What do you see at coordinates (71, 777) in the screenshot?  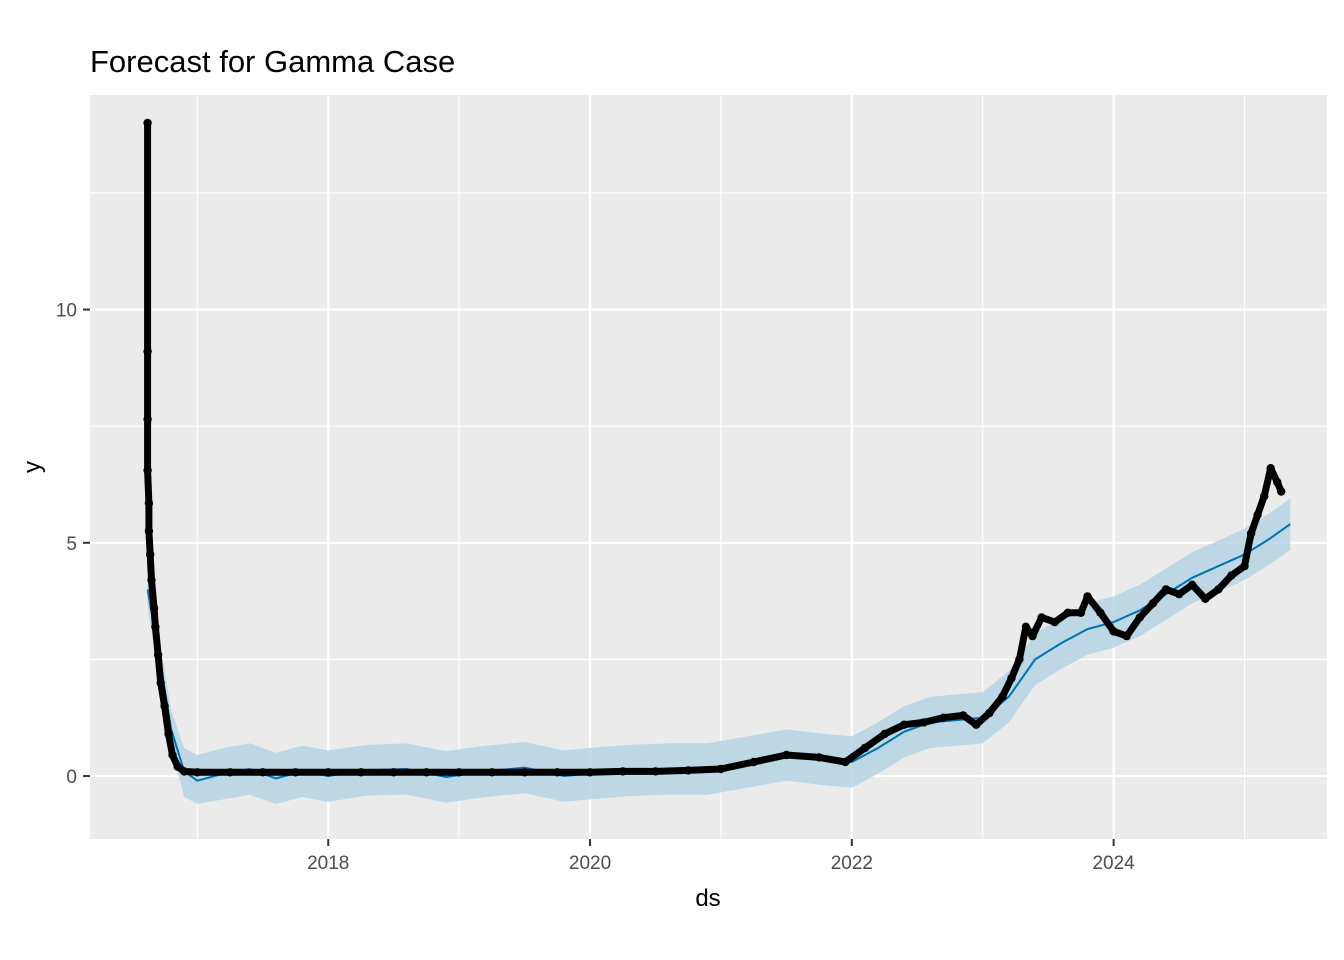 I see `y-tick-label: 0` at bounding box center [71, 777].